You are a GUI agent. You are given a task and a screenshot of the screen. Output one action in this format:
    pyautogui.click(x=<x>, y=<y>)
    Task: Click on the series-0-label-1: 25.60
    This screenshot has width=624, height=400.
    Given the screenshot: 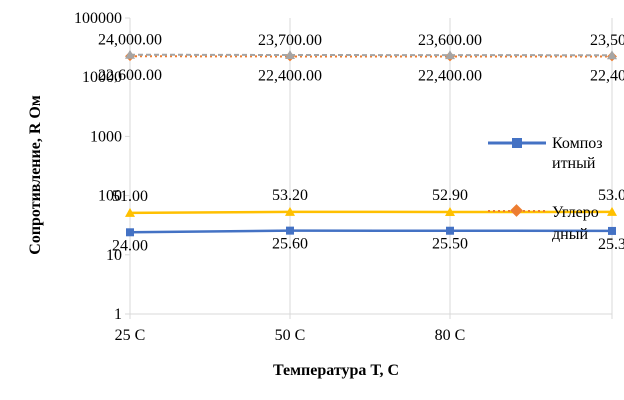 What is the action you would take?
    pyautogui.click(x=290, y=244)
    